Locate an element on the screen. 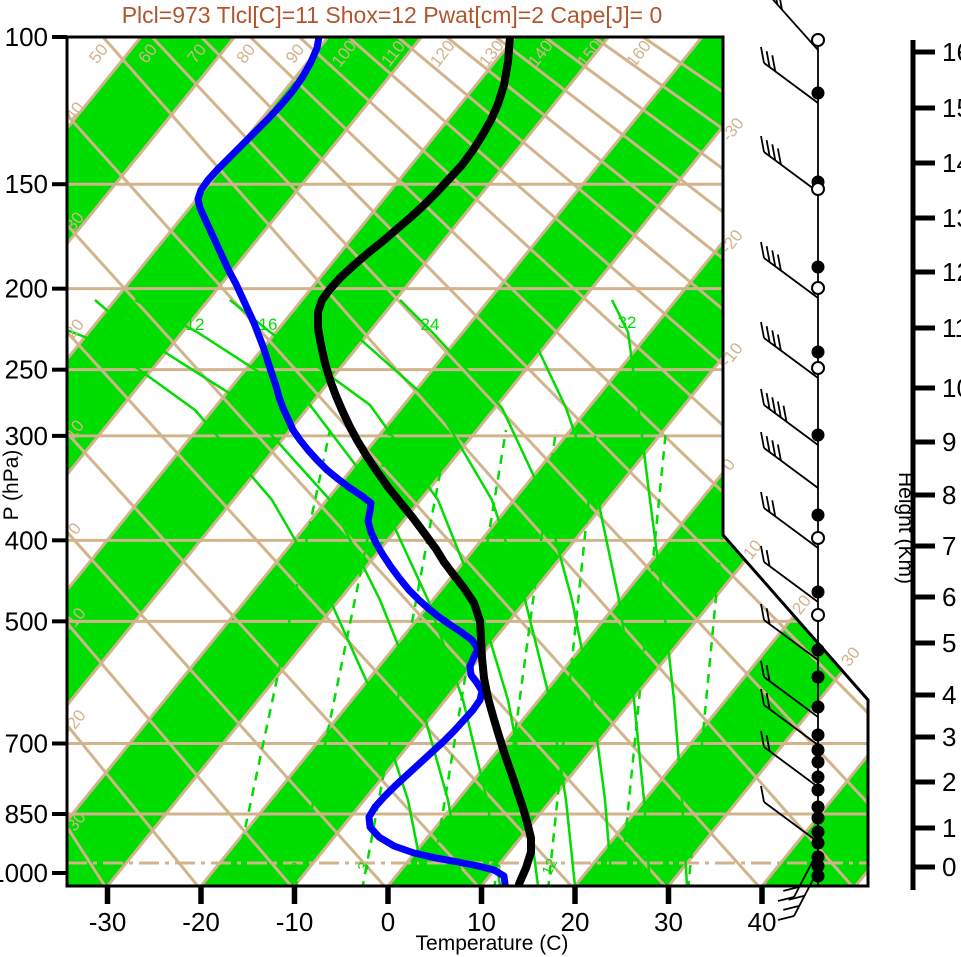 This screenshot has width=961, height=957. dry-adiabat-label: 80 is located at coordinates (246, 53).